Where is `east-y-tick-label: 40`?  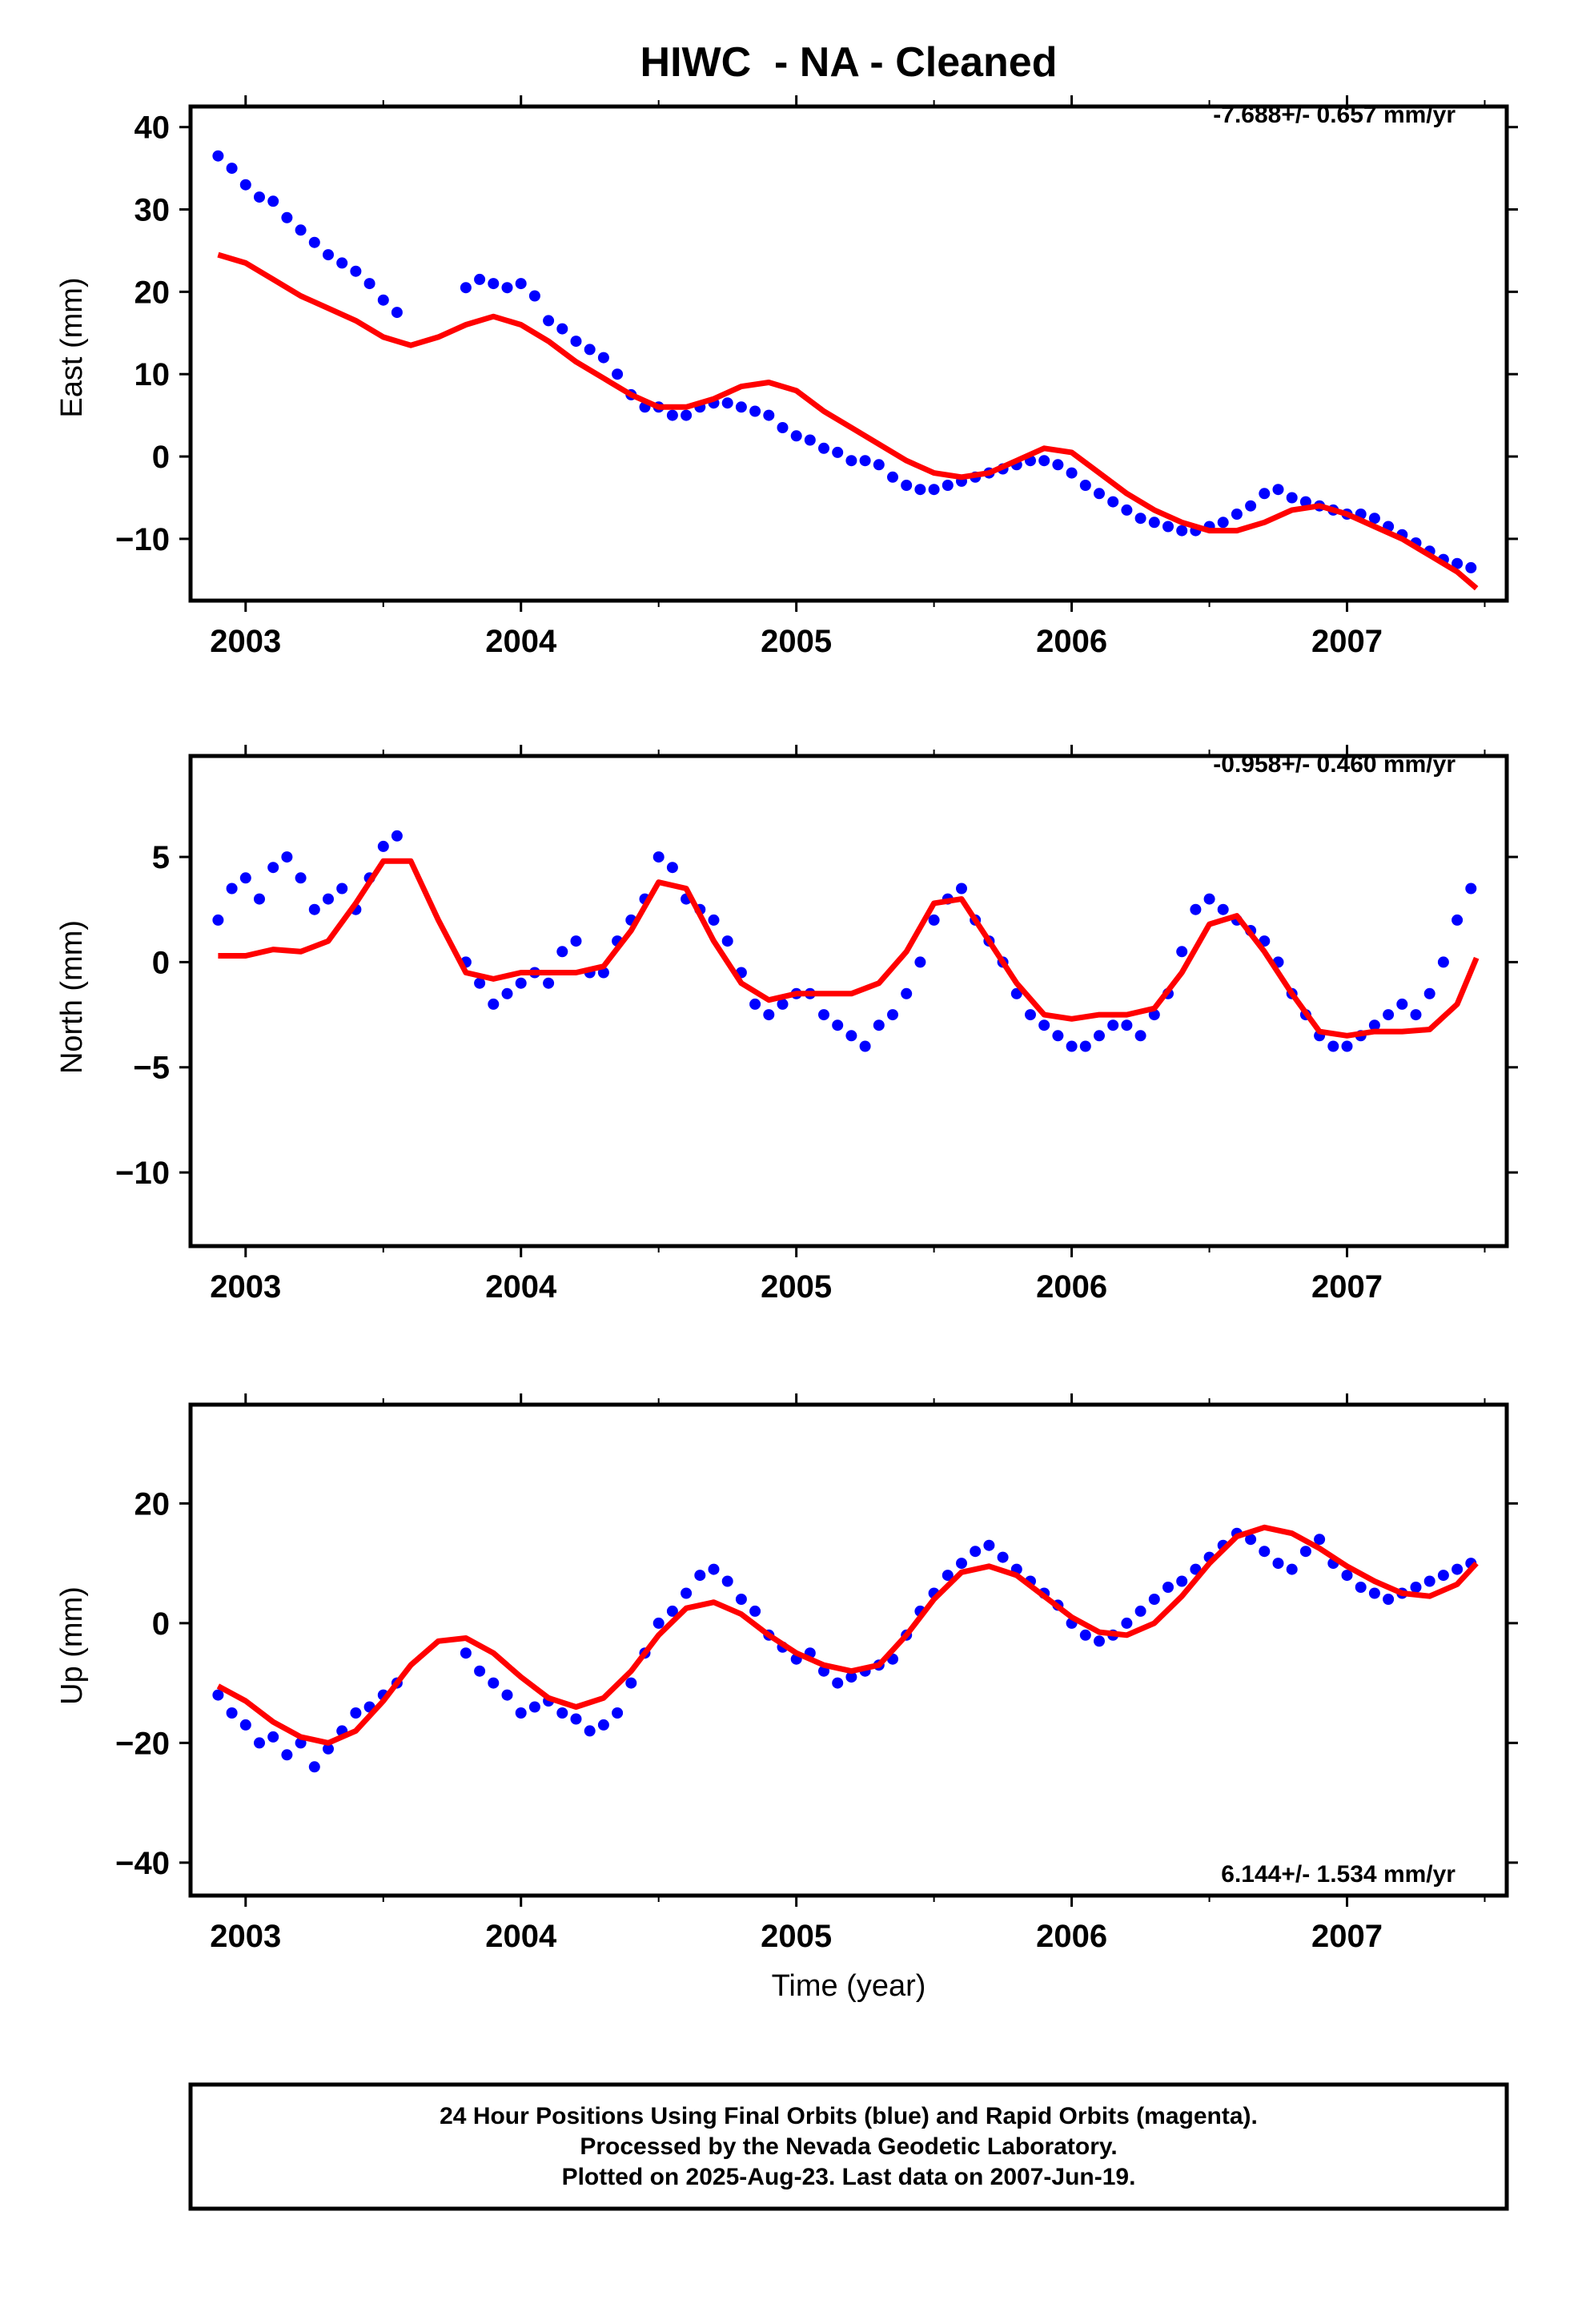 east-y-tick-label: 40 is located at coordinates (153, 128).